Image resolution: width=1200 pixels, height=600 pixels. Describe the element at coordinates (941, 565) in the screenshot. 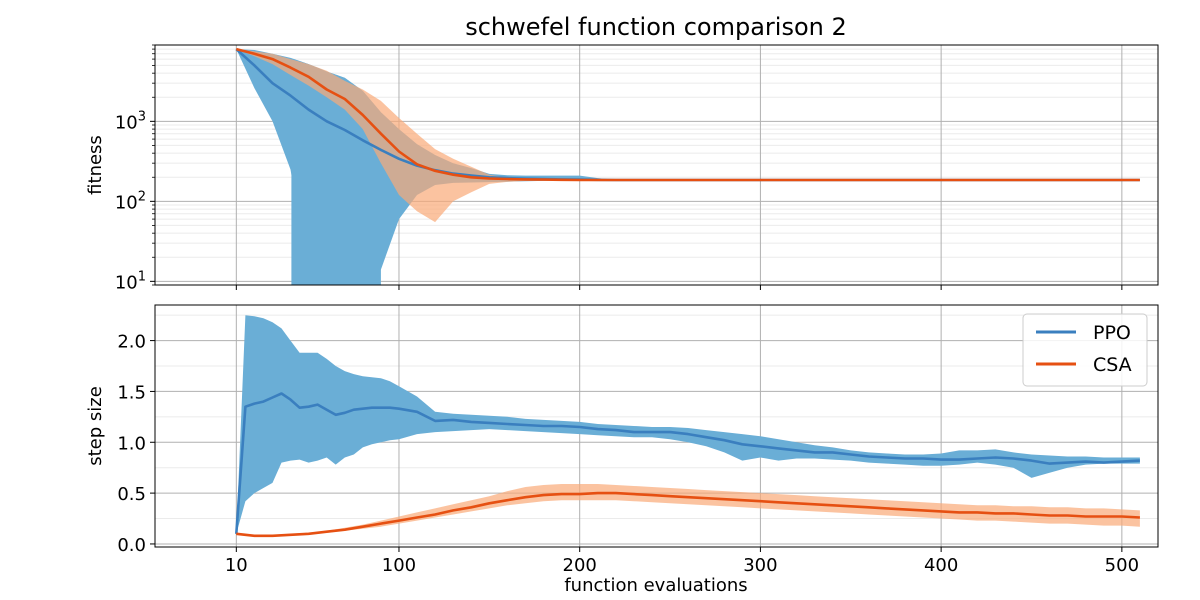

I see `x-tick-label: 400` at that location.